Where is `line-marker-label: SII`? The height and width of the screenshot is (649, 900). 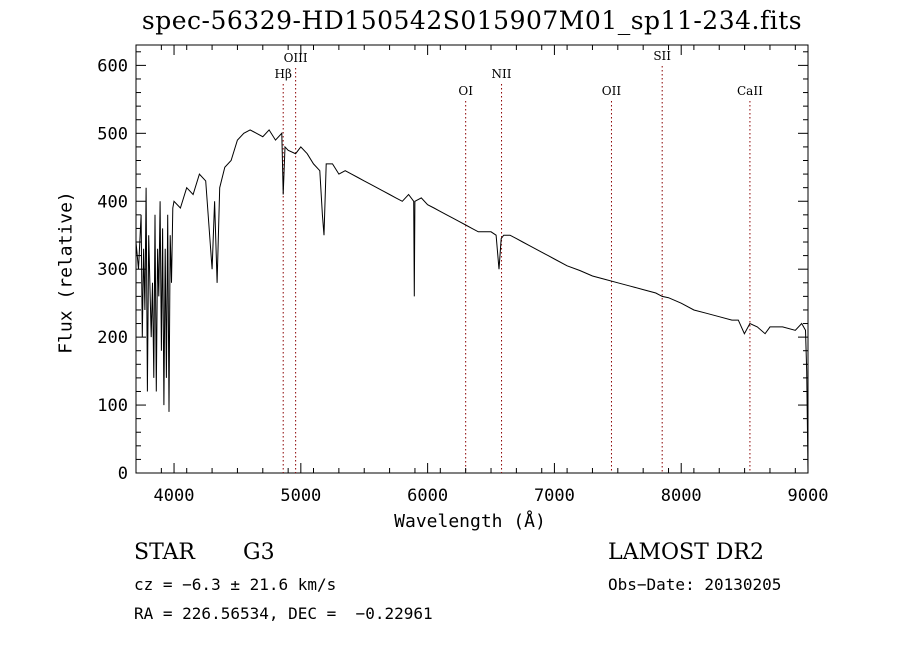 line-marker-label: SII is located at coordinates (662, 56).